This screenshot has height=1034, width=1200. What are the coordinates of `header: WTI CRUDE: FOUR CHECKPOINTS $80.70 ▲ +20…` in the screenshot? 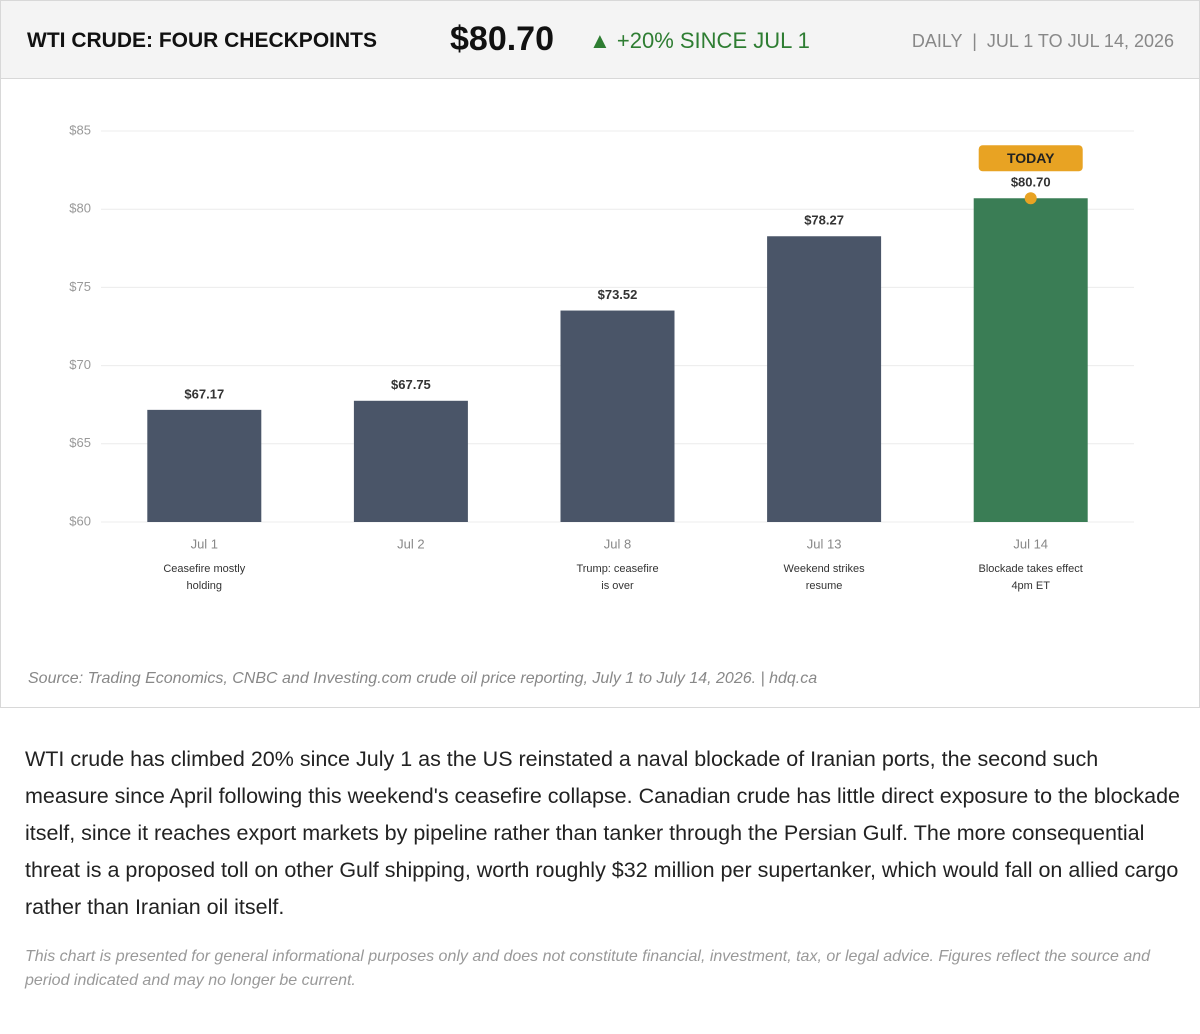 It's located at (600, 39).